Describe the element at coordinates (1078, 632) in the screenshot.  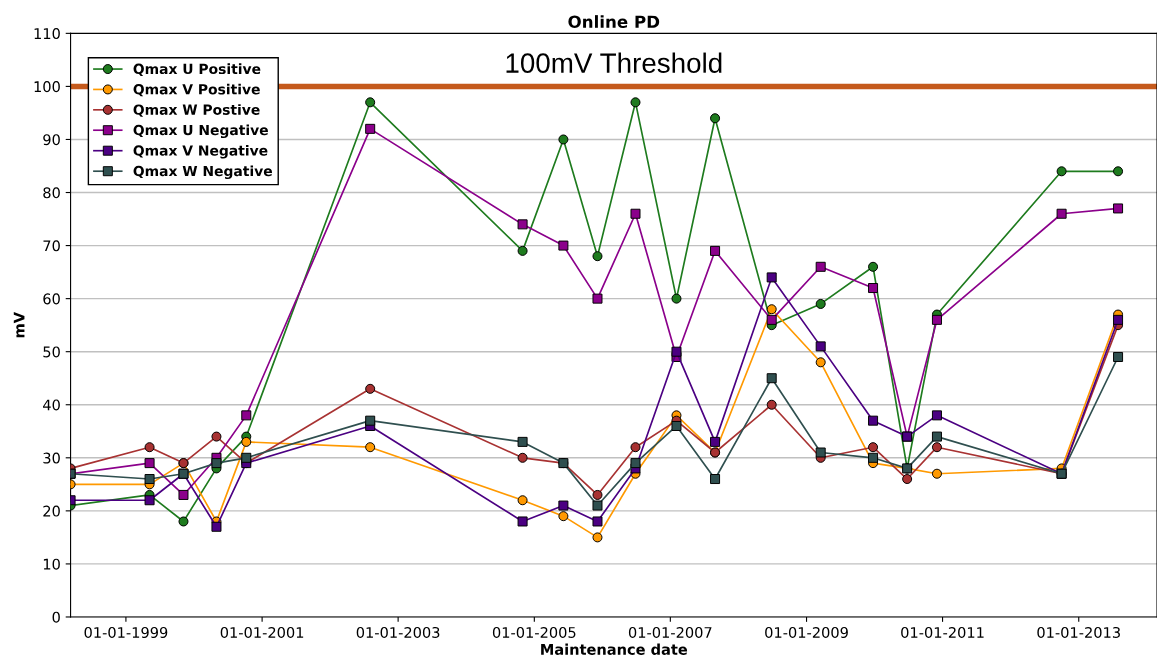
I see `x-tick-label: 01-01-2013` at that location.